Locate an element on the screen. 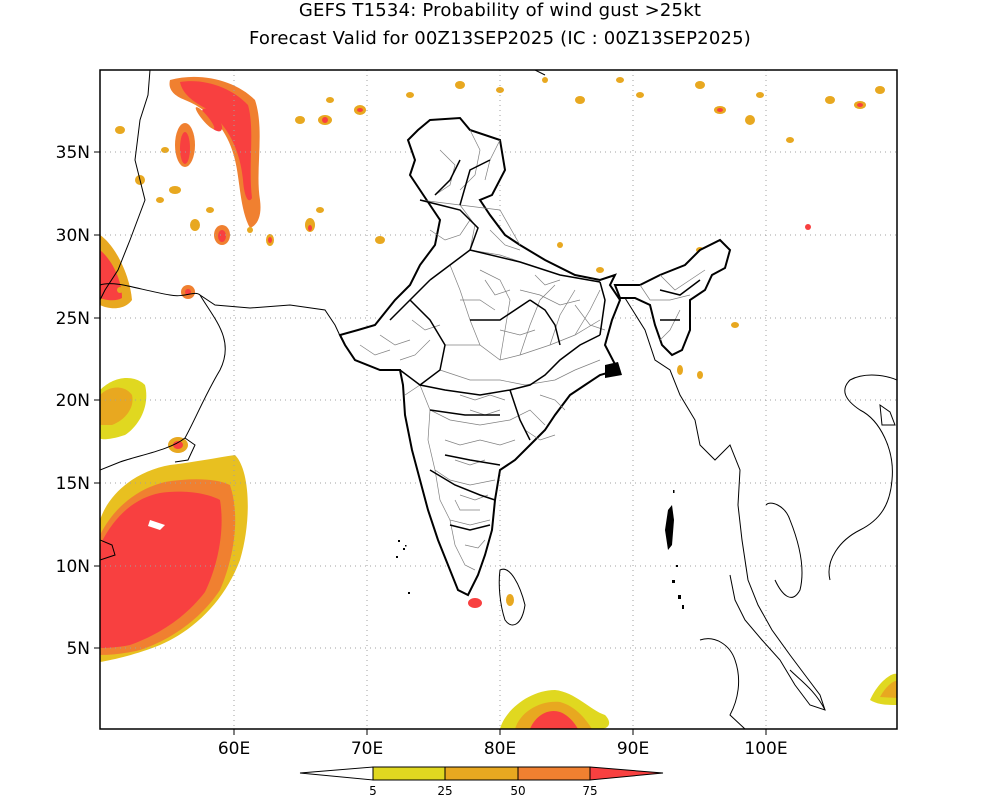 The image size is (1000, 800). sundarbans-delta is located at coordinates (613, 370).